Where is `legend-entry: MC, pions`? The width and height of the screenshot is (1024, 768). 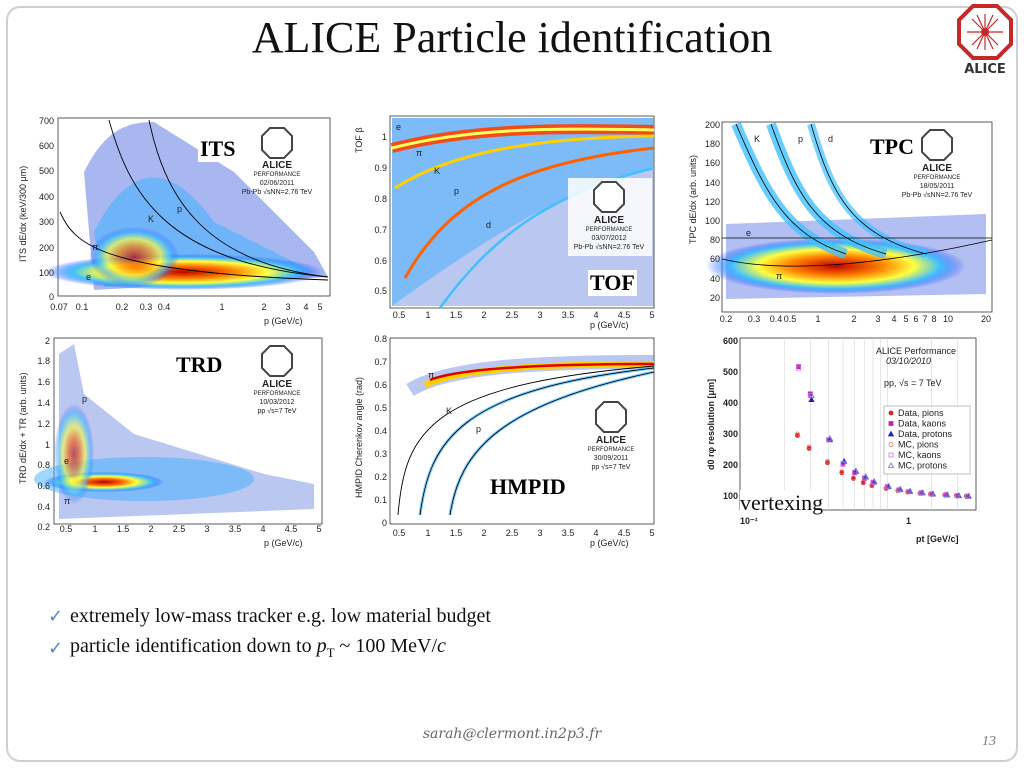 legend-entry: MC, pions is located at coordinates (918, 445).